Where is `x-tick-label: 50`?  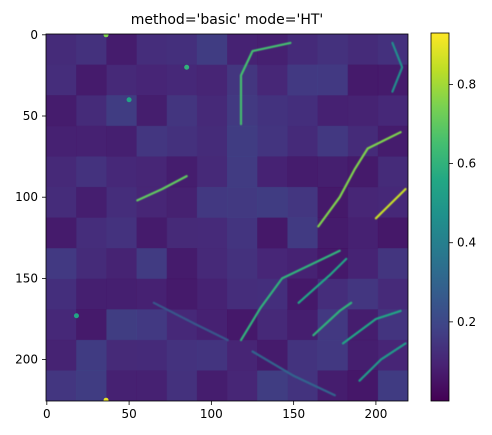
x-tick-label: 50 is located at coordinates (128, 414).